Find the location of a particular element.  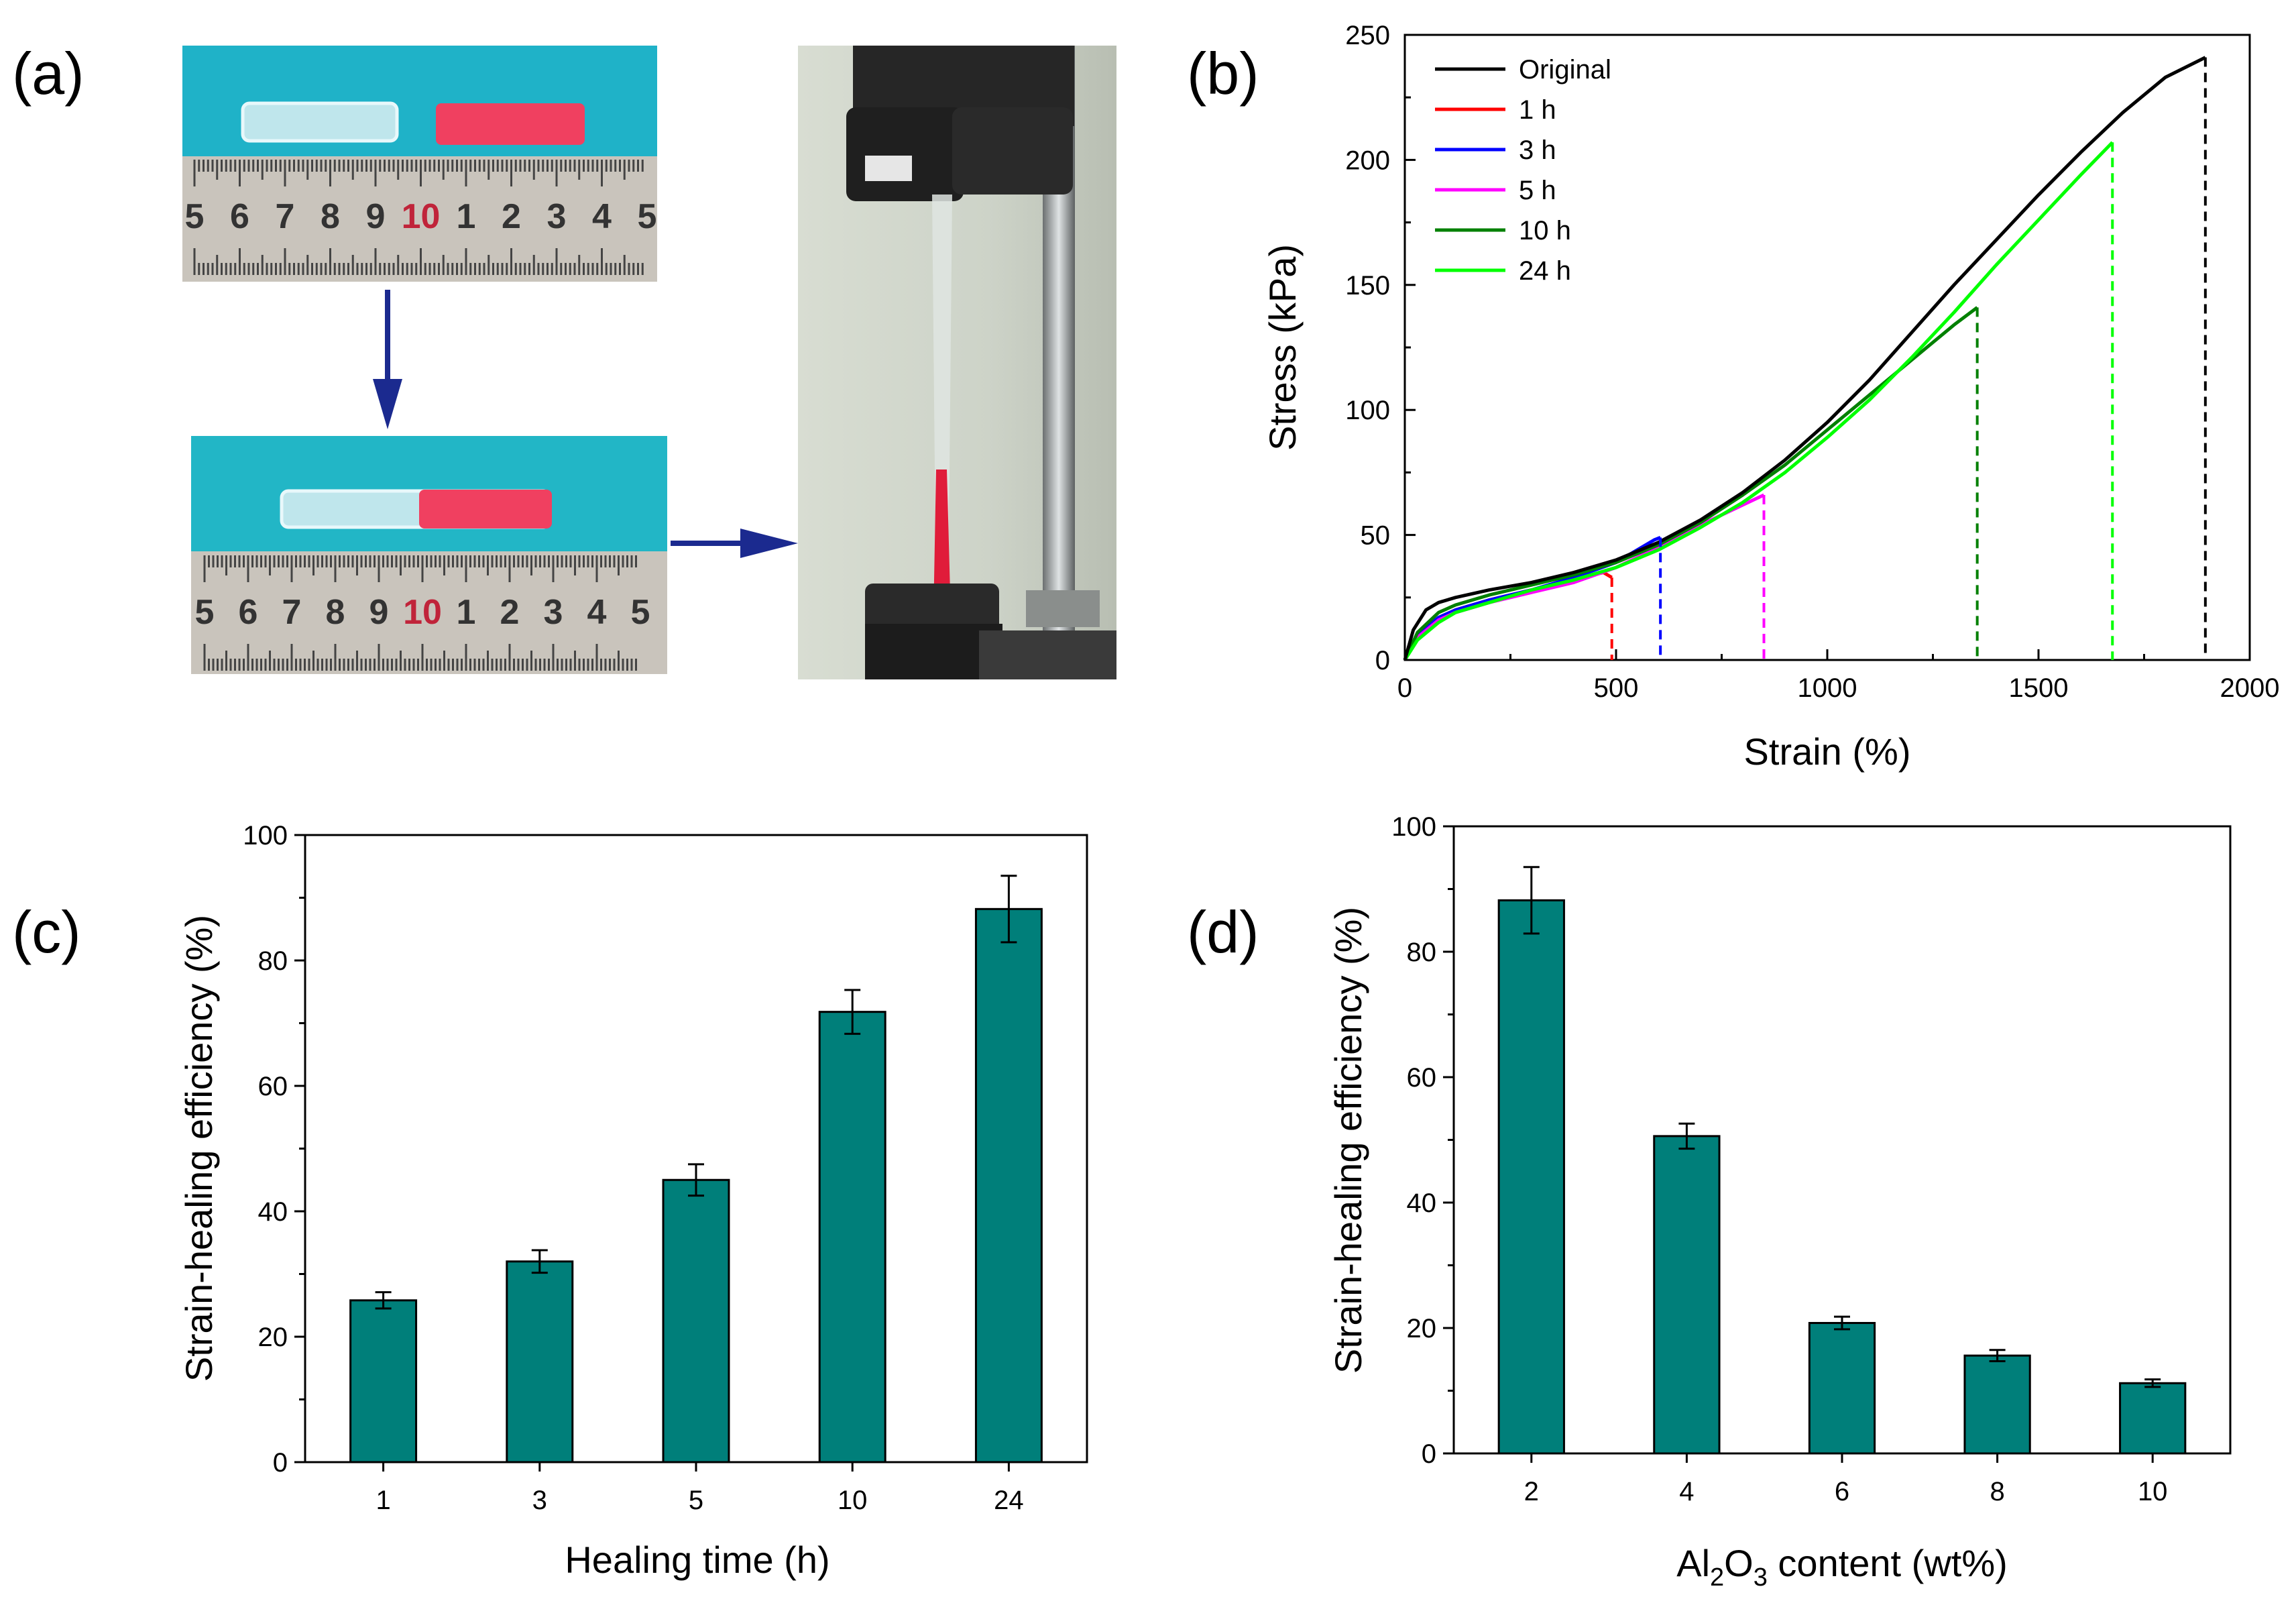

panel-label-b: (b) is located at coordinates (1223, 73).